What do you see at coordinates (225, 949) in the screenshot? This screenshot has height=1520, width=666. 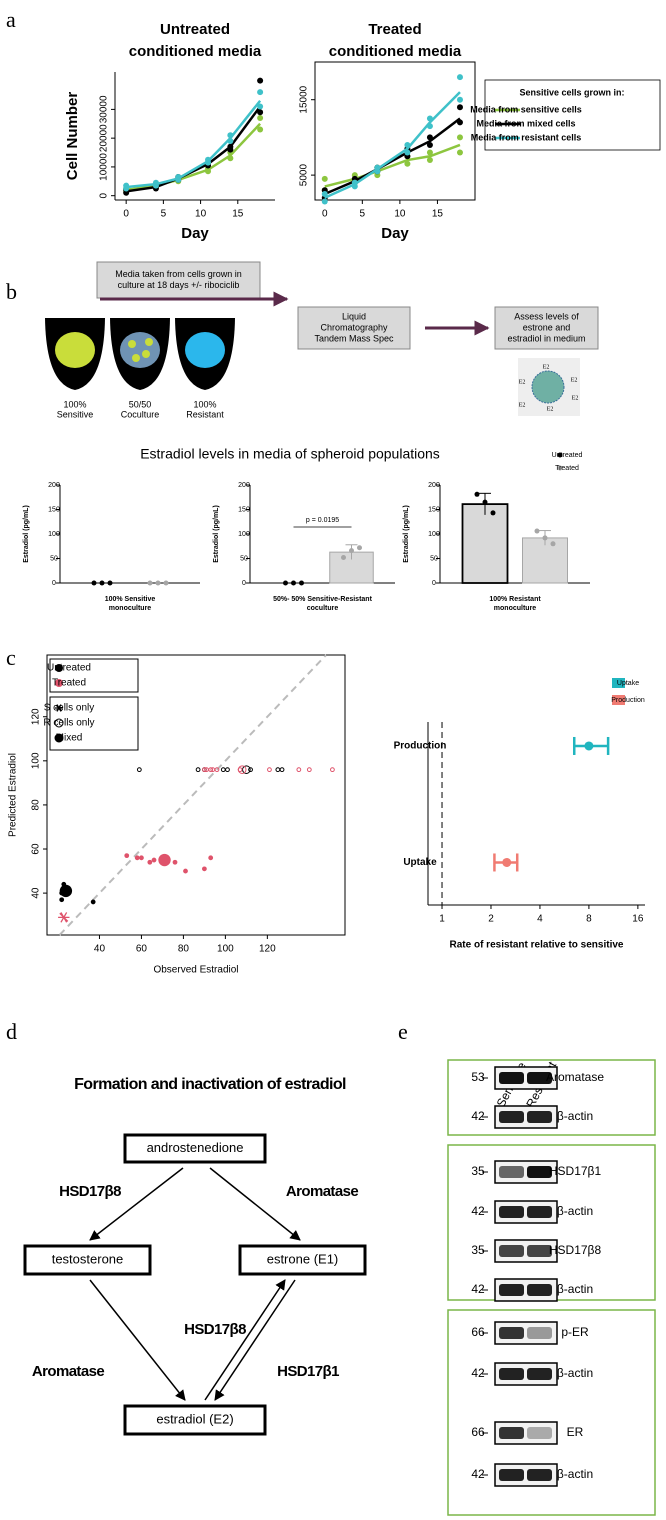 I see `x-tick-label: 100` at bounding box center [225, 949].